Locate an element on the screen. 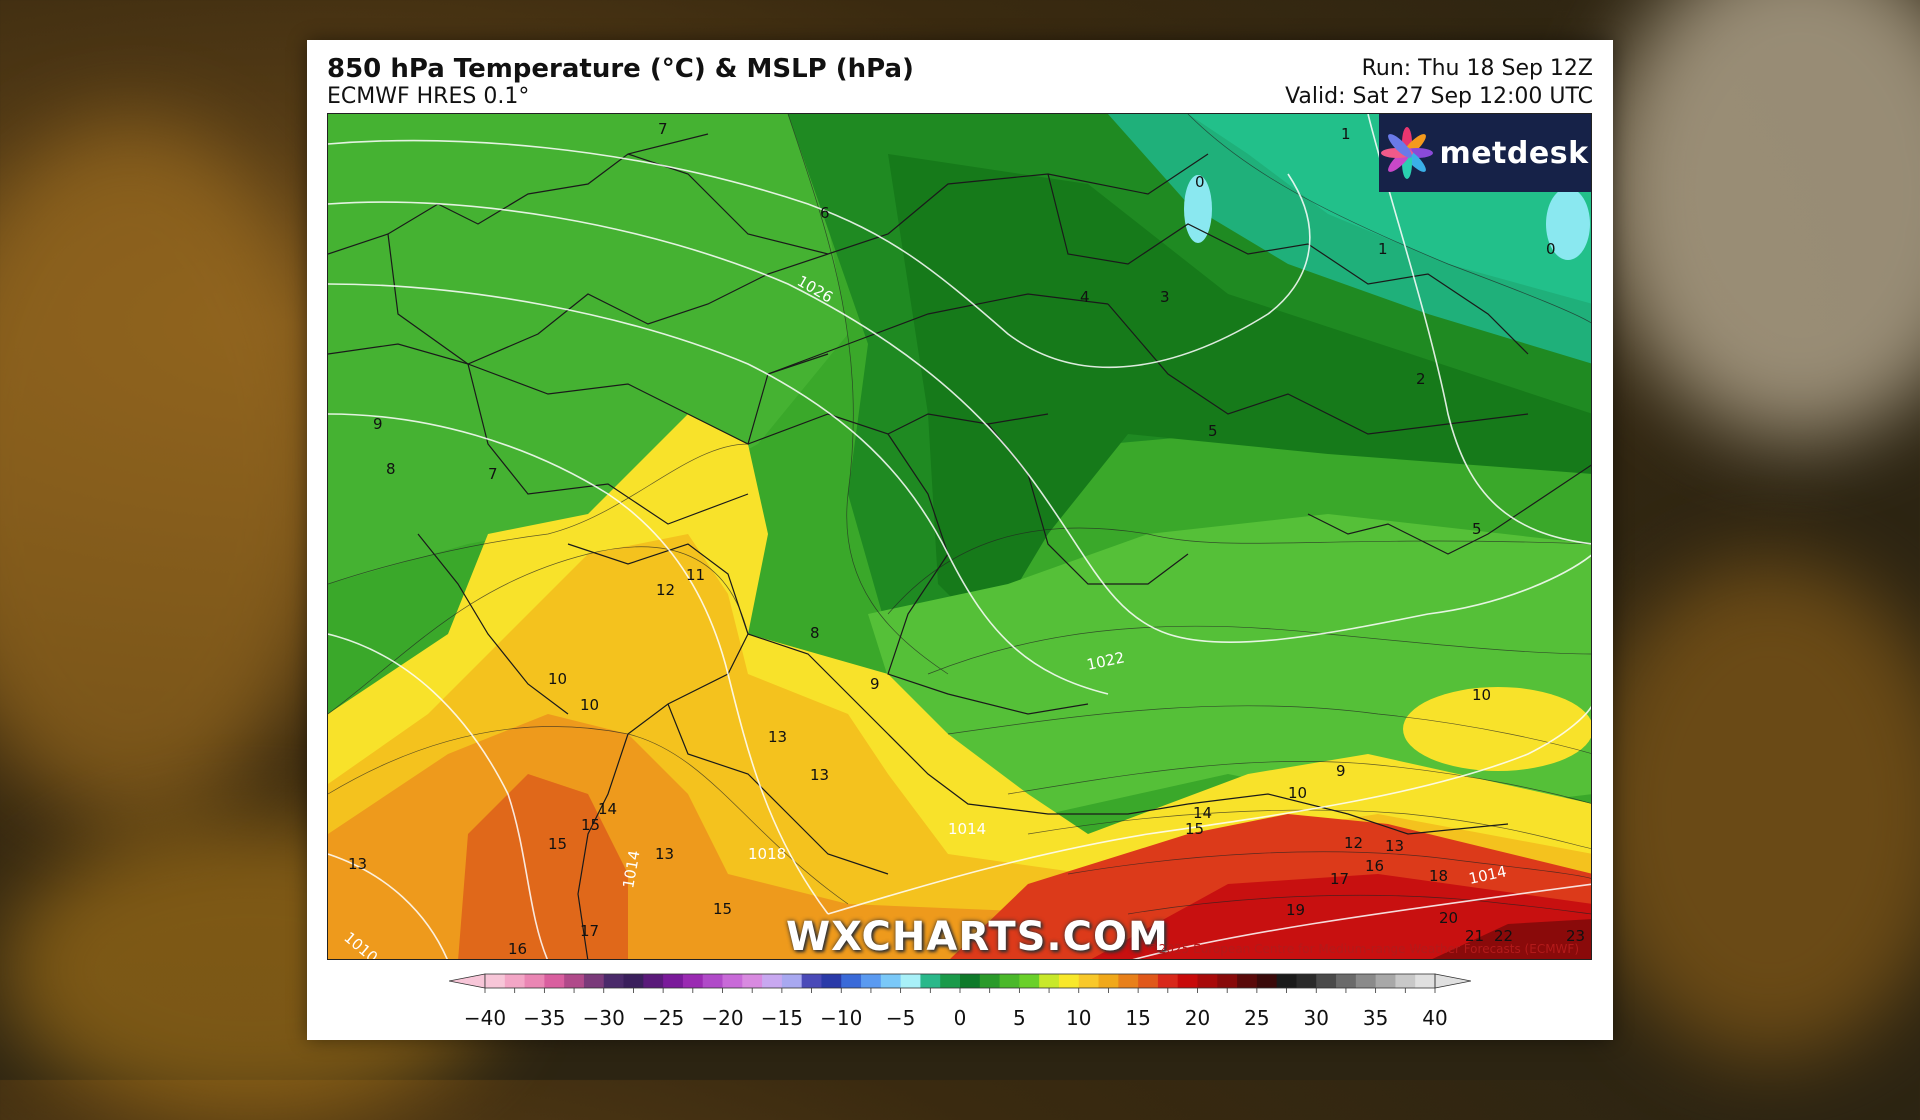  temperature-label: 21 is located at coordinates (1474, 936).